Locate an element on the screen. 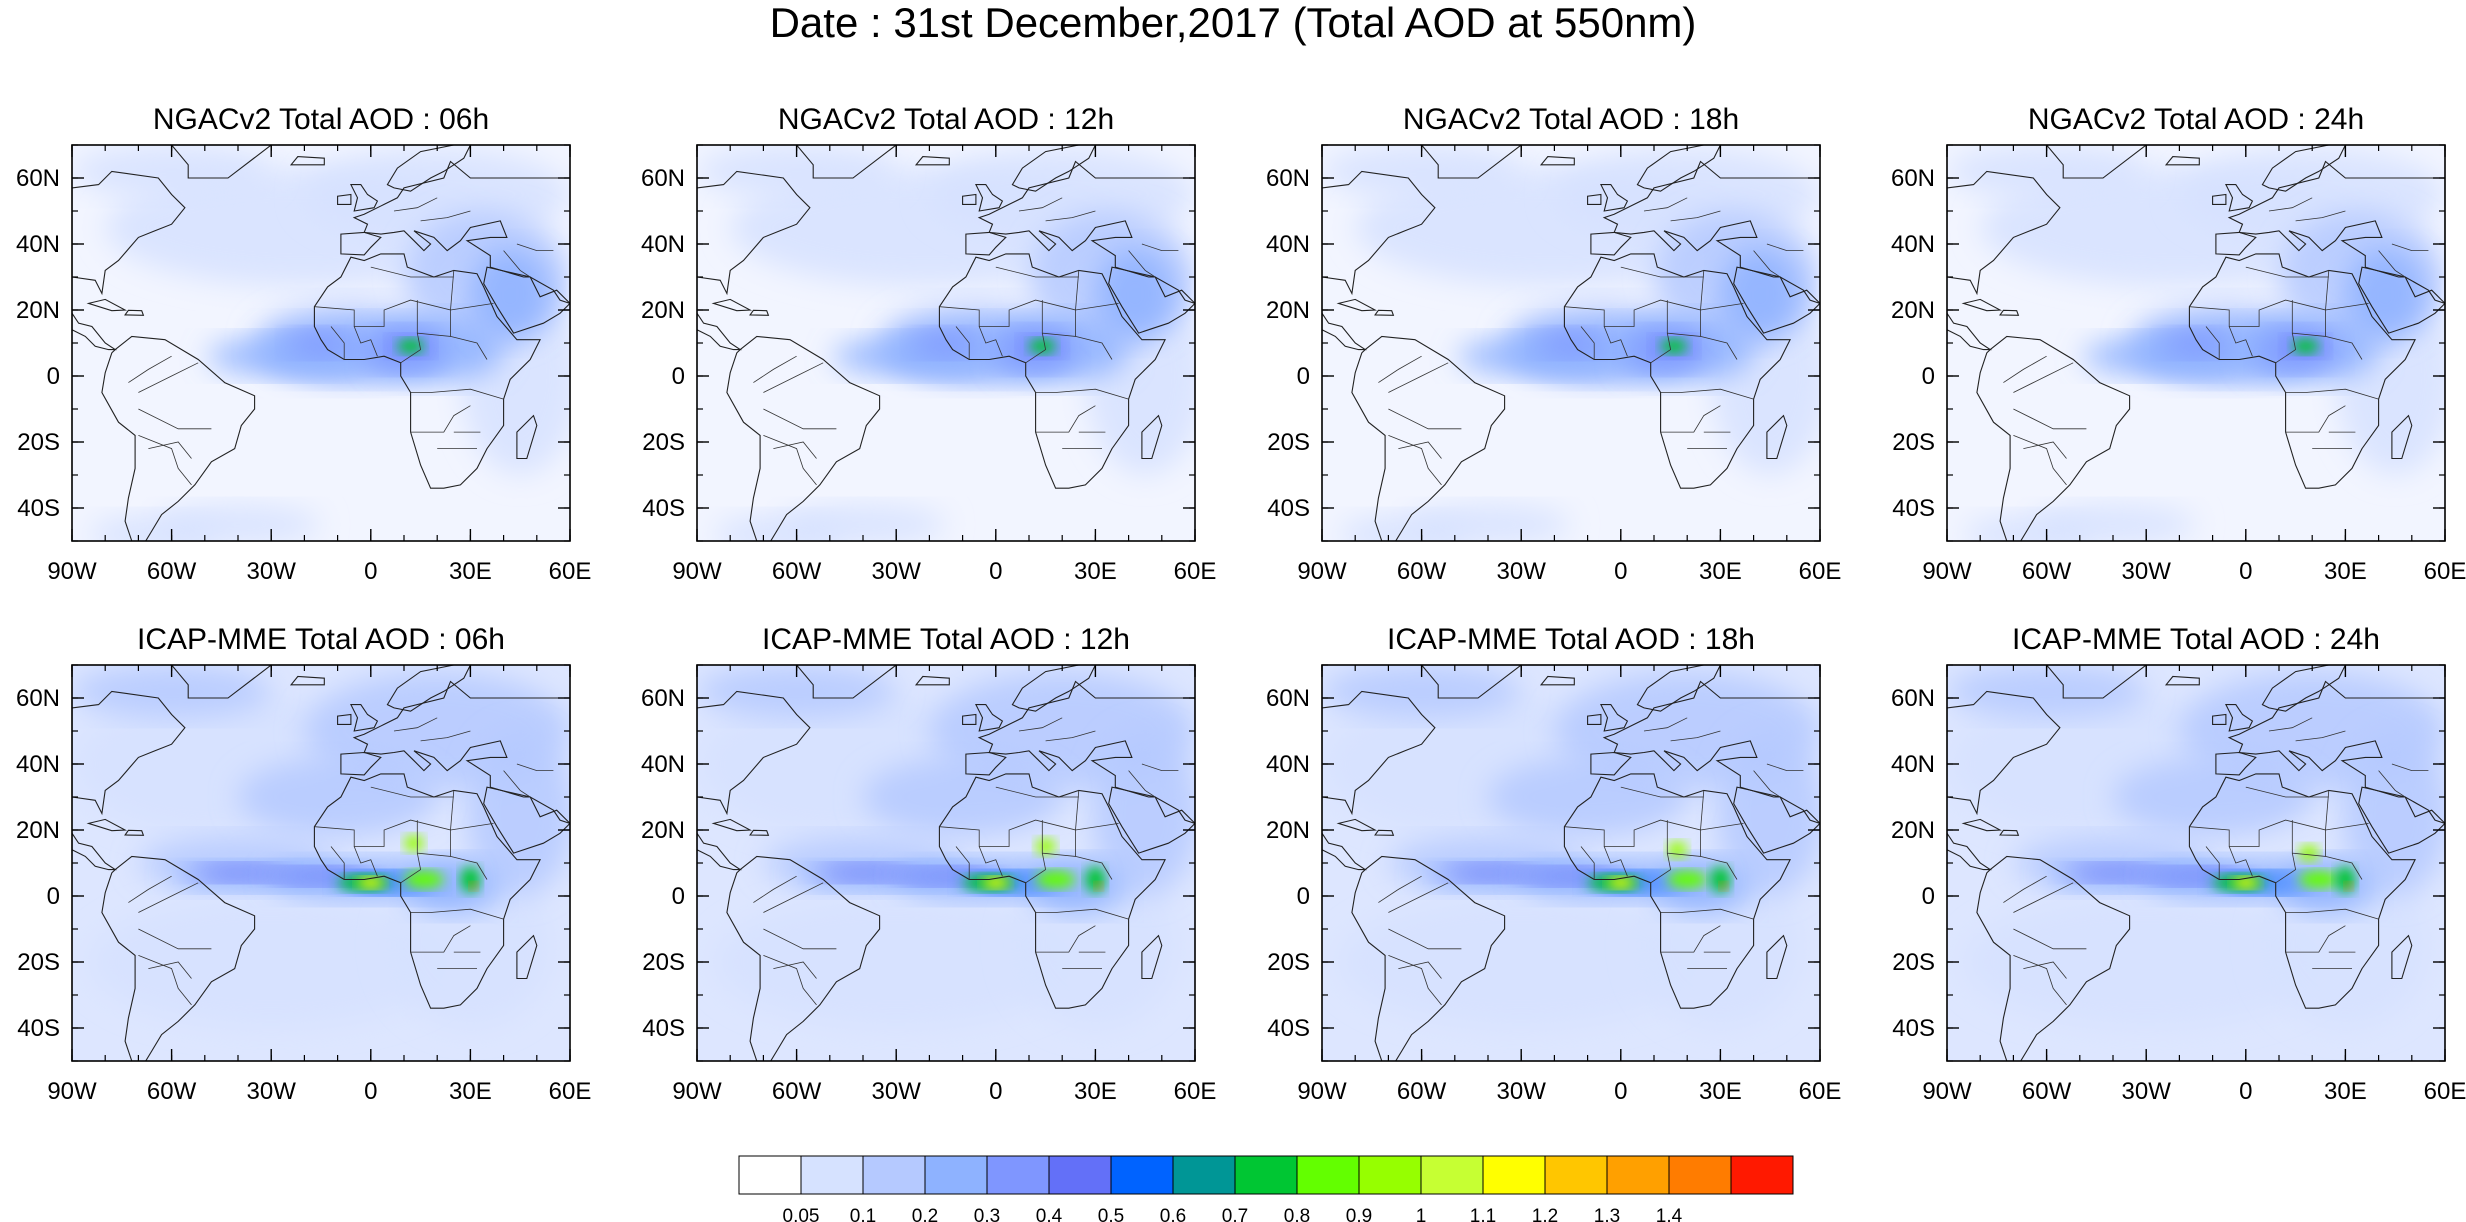 This screenshot has width=2466, height=1222. y-tick-label: 20N is located at coordinates (1288, 830).